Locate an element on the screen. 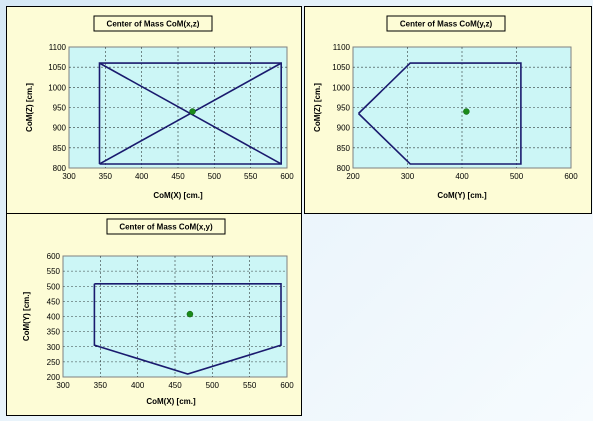  chart-title: Center of Mass CoM(x,y) is located at coordinates (166, 227).